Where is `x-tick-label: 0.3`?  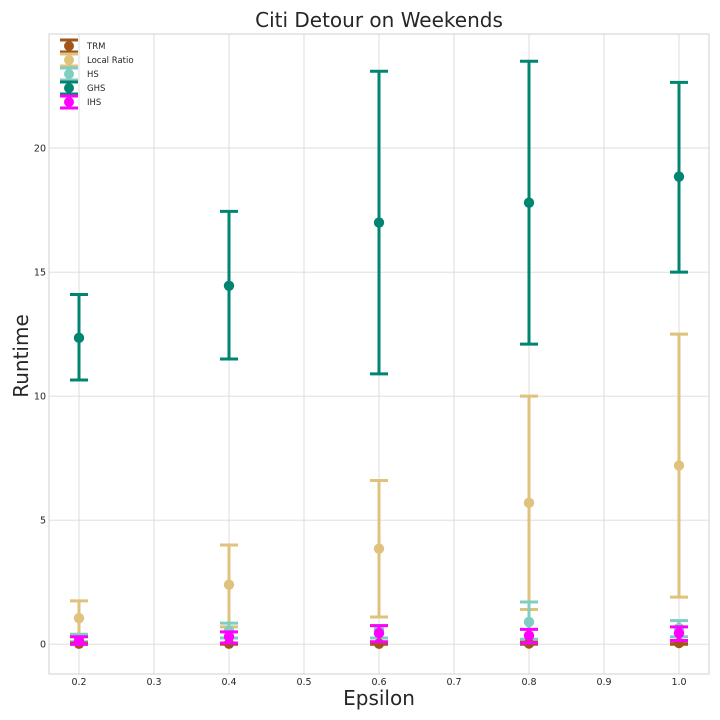
x-tick-label: 0.3 is located at coordinates (153, 682).